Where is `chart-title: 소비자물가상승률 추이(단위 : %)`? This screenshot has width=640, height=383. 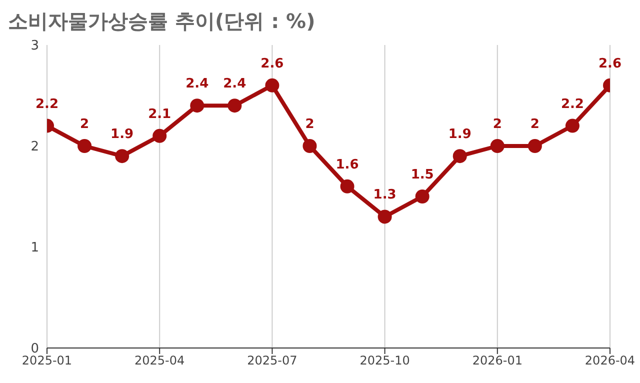
chart-title: 소비자물가상승률 추이(단위 : %) is located at coordinates (162, 21).